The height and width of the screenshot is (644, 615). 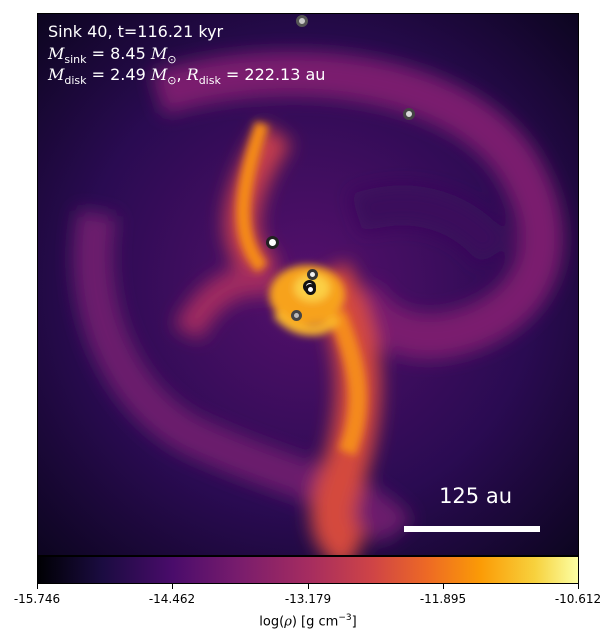 What do you see at coordinates (187, 76) in the screenshot?
I see `disk-properties-label: Mdisk = 2.49 M⊙, Rdisk = 222.13 au` at bounding box center [187, 76].